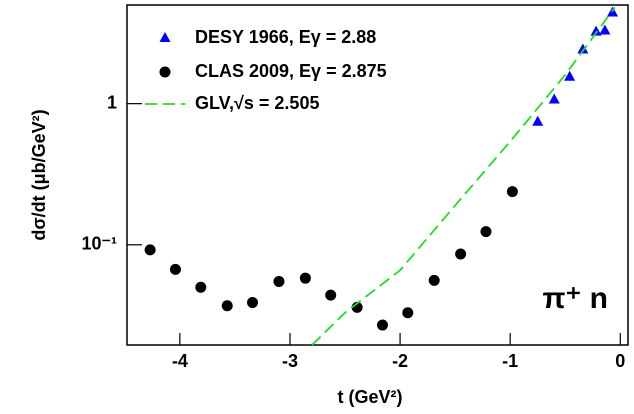 The width and height of the screenshot is (634, 414). I want to click on y-tick-label: 10⁻¹, so click(99, 244).